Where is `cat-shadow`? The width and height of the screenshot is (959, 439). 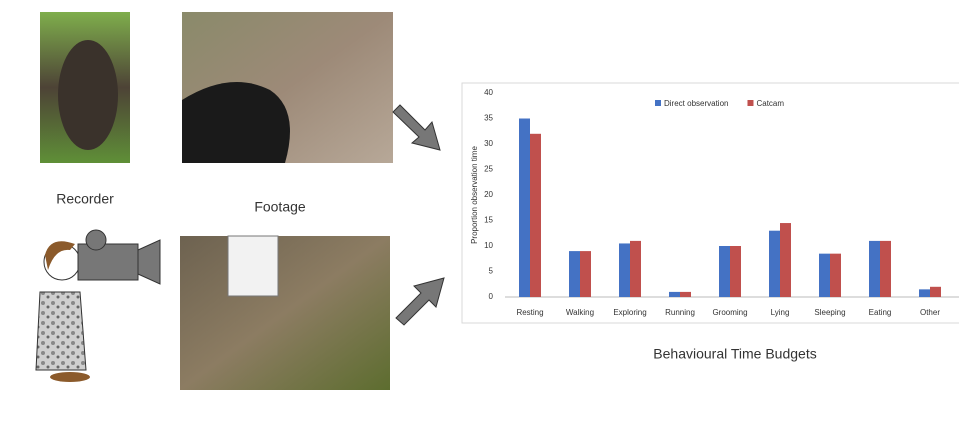 cat-shadow is located at coordinates (236, 122).